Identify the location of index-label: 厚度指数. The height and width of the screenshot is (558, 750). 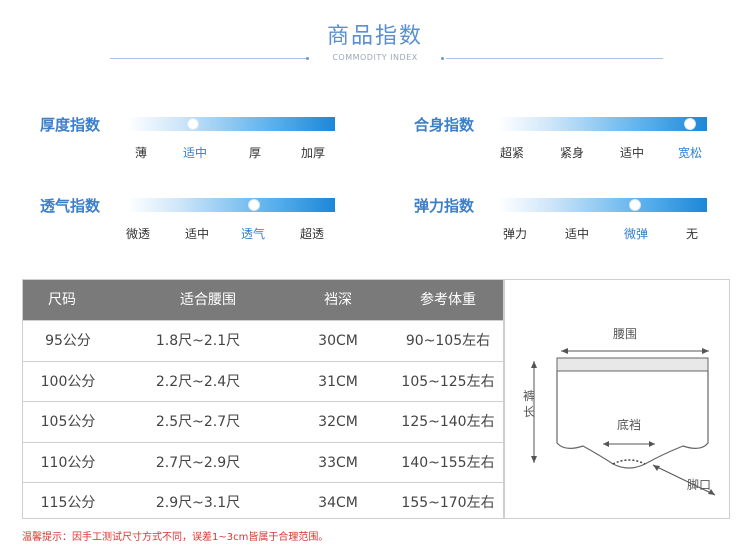
(70, 125).